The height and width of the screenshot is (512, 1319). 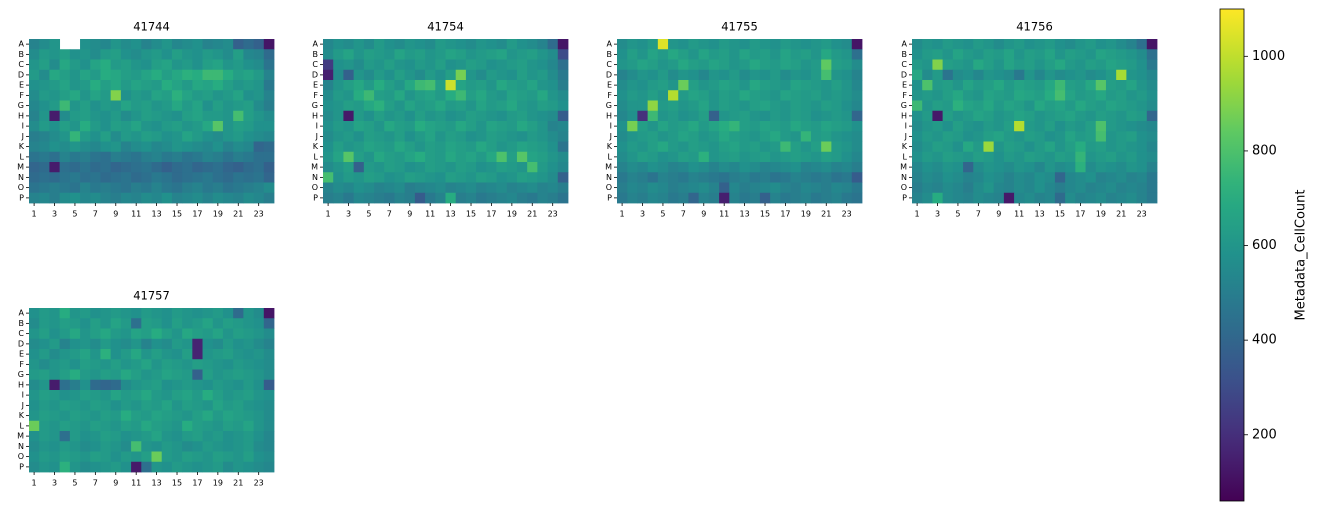 I want to click on y-tick-label: G, so click(x=609, y=105).